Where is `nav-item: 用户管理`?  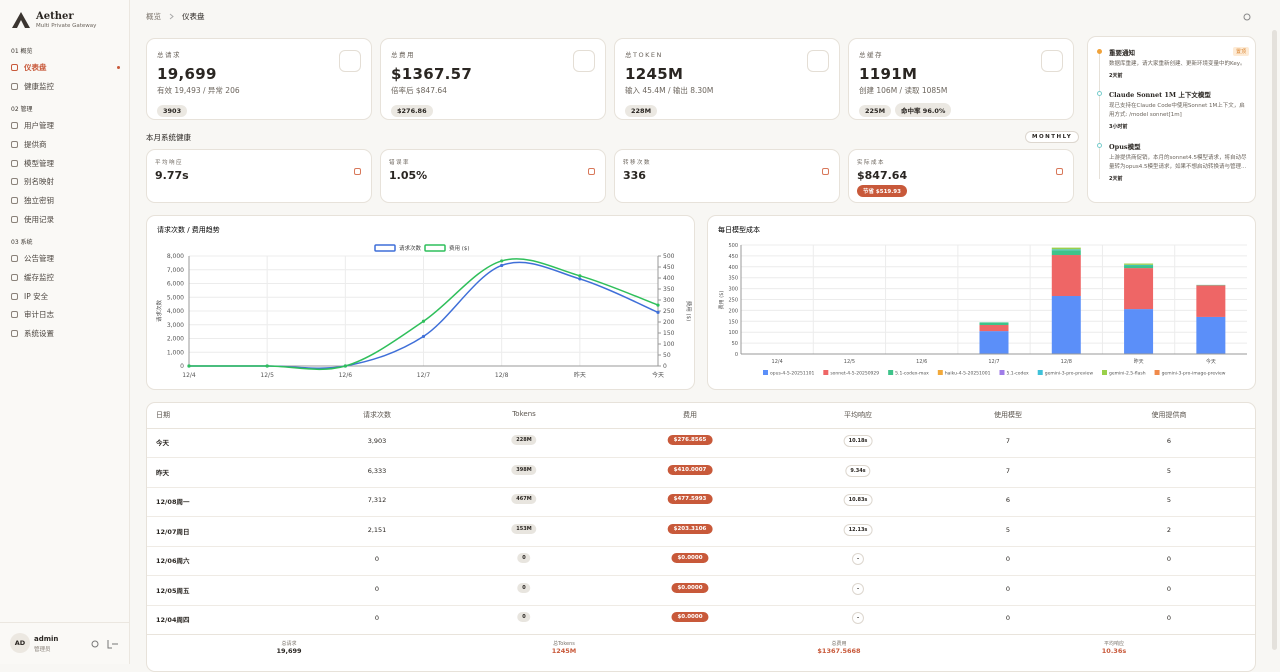 nav-item: 用户管理 is located at coordinates (65, 125).